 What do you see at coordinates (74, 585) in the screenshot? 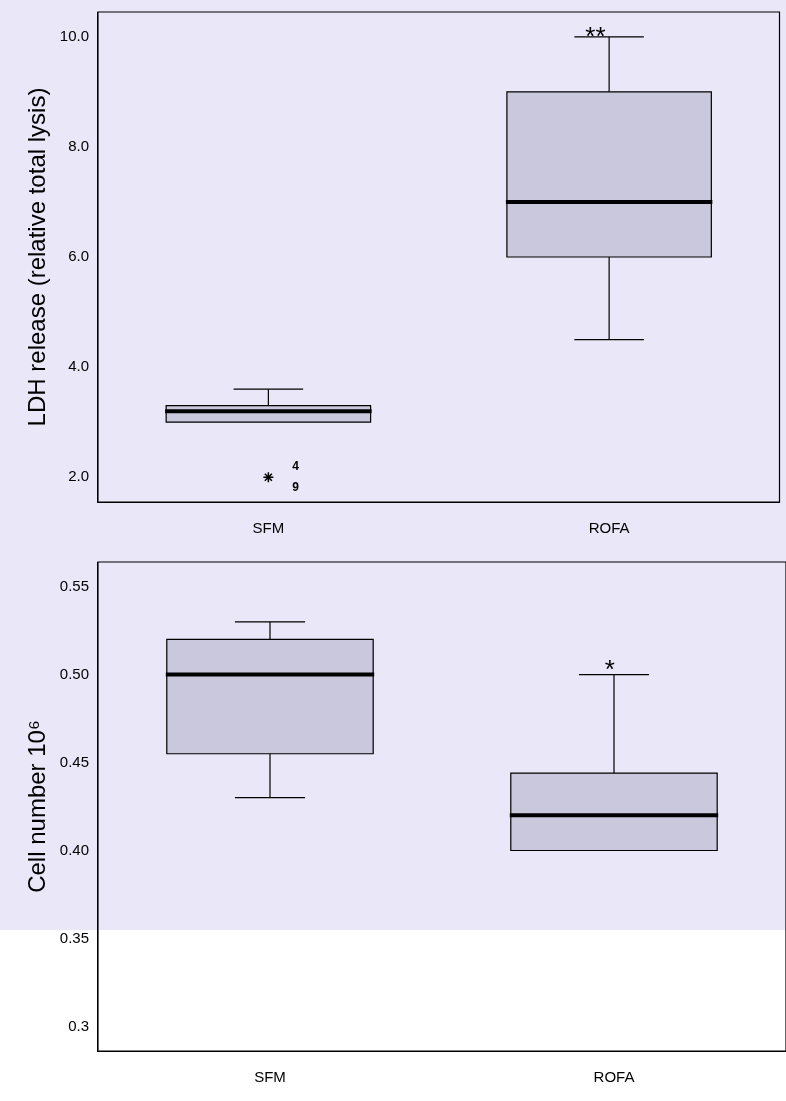
I see `y-tick-label: 0.55` at bounding box center [74, 585].